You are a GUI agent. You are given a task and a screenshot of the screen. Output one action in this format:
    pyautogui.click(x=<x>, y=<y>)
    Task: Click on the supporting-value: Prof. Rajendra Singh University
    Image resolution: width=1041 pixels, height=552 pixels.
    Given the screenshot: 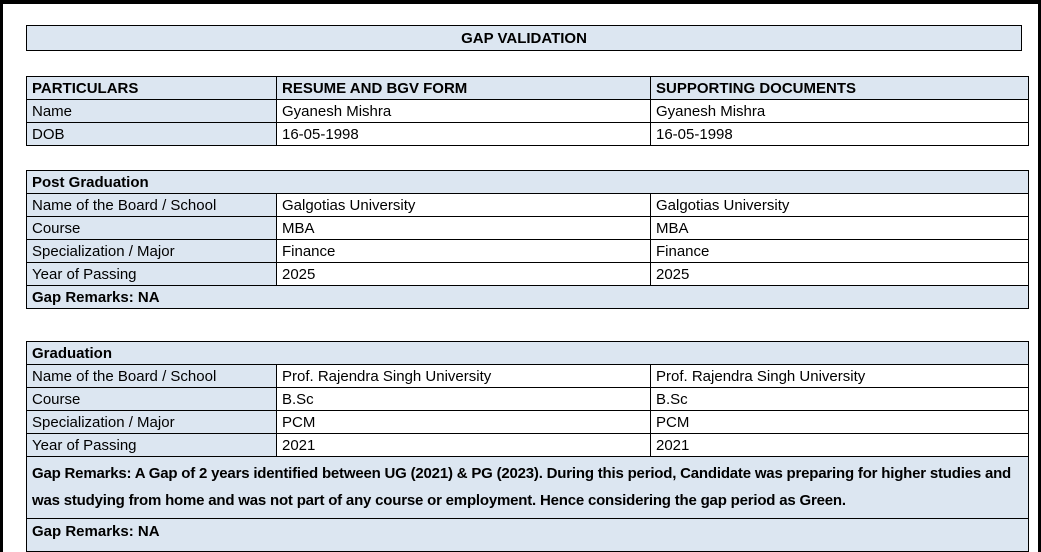 What is the action you would take?
    pyautogui.click(x=839, y=376)
    